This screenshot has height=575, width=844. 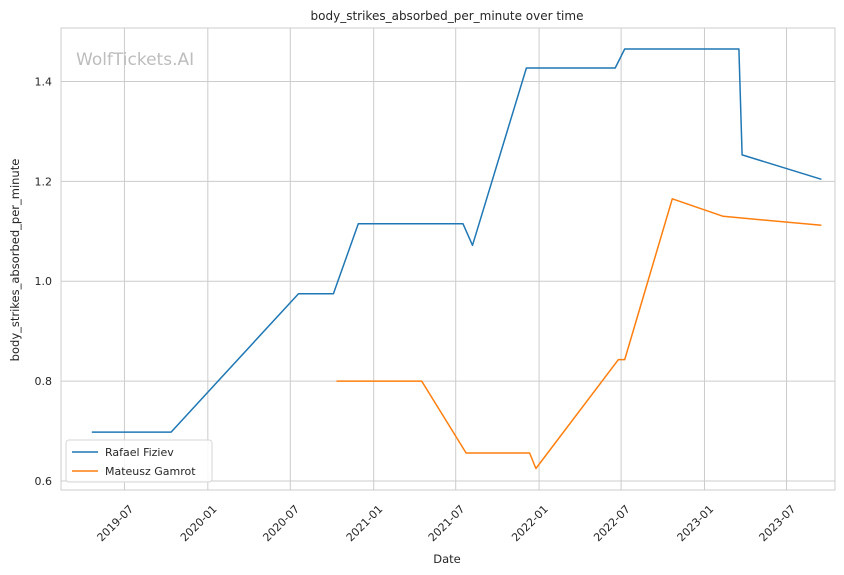 I want to click on x-axis-label: Date, so click(x=447, y=559).